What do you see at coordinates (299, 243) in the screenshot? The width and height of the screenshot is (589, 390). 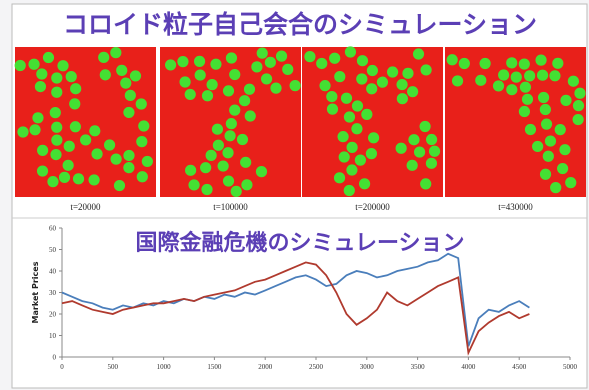 I see `chart-title: 国際金融危機のシミュレーション` at bounding box center [299, 243].